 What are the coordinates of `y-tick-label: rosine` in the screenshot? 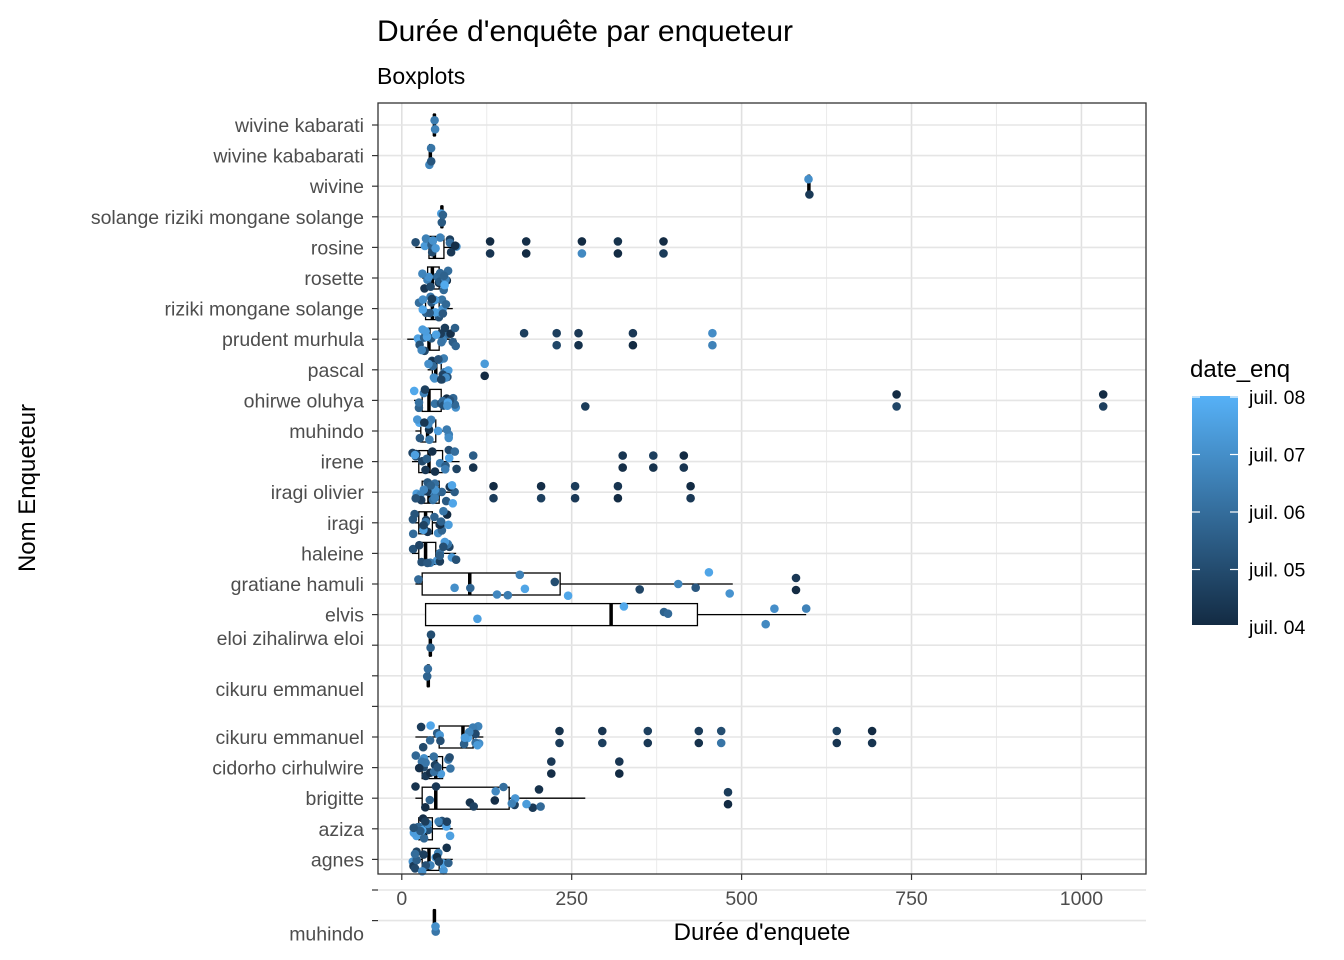 It's located at (337, 248).